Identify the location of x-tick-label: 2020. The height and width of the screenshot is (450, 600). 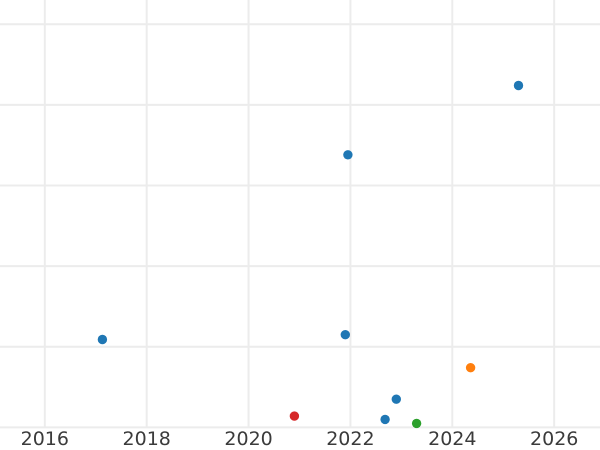
(248, 439).